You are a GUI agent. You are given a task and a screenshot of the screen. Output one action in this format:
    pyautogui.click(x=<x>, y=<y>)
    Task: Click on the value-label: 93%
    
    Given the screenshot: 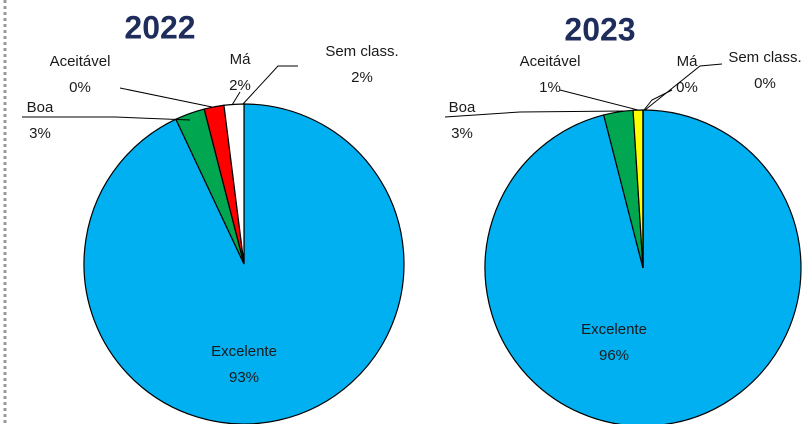 What is the action you would take?
    pyautogui.click(x=244, y=377)
    